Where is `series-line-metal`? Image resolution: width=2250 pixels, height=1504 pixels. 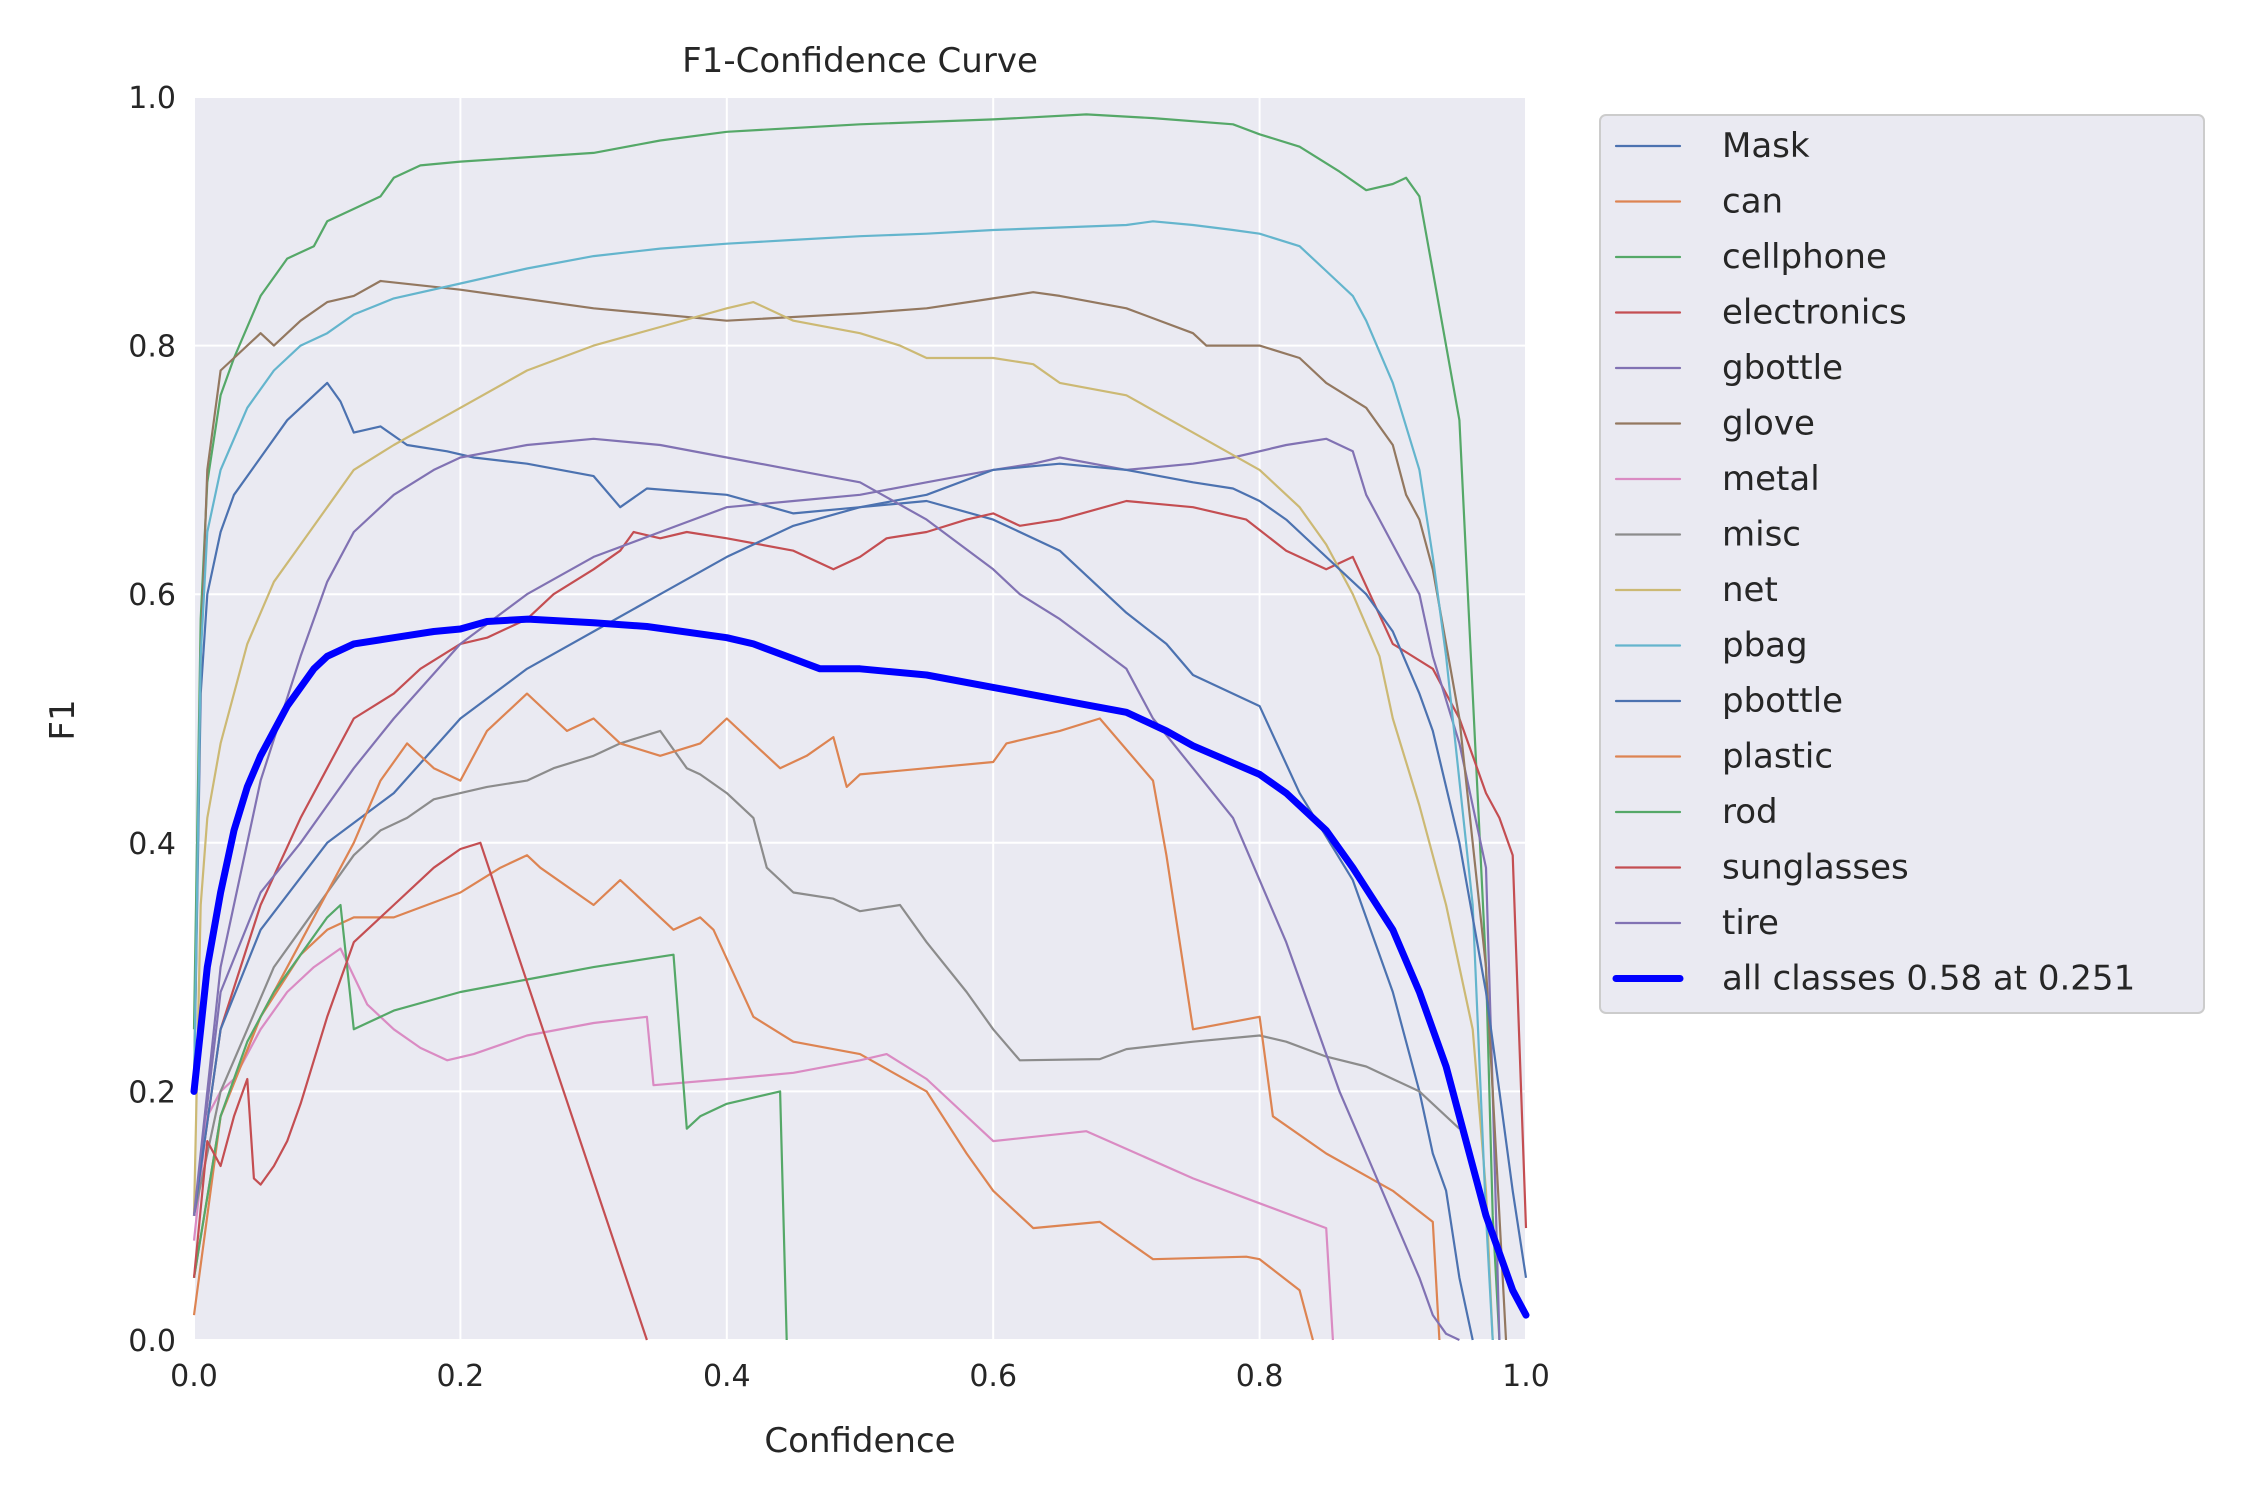
series-line-metal is located at coordinates (763, 1144).